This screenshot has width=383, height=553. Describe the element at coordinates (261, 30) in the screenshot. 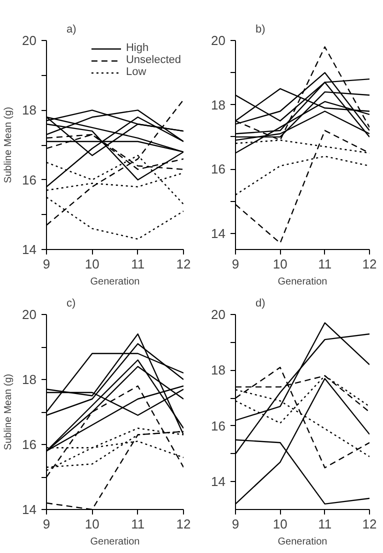

I see `chart-title: b)` at that location.